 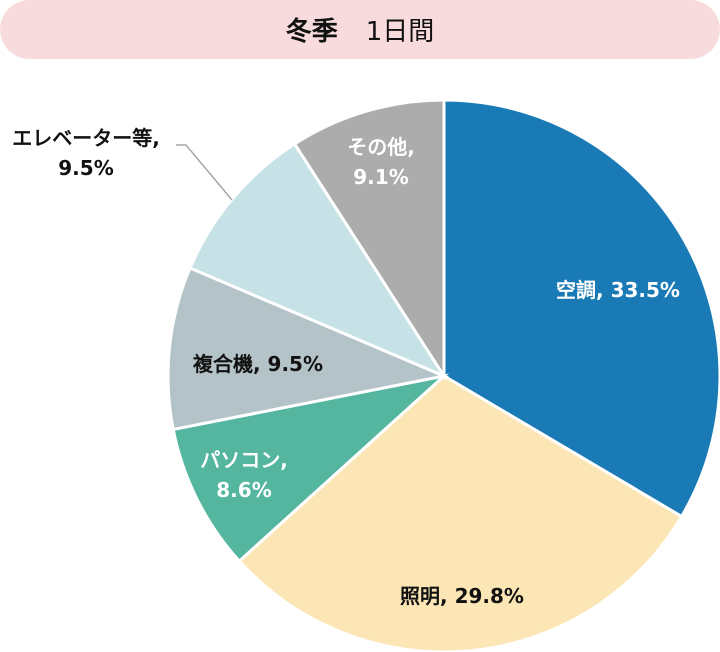 I want to click on slice-label-5: その他, 9.1%, so click(x=381, y=162).